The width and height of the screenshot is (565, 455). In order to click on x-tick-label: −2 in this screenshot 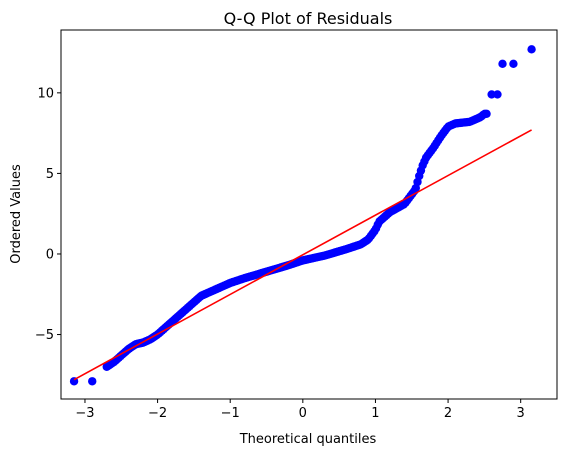, I will do `click(157, 413)`.